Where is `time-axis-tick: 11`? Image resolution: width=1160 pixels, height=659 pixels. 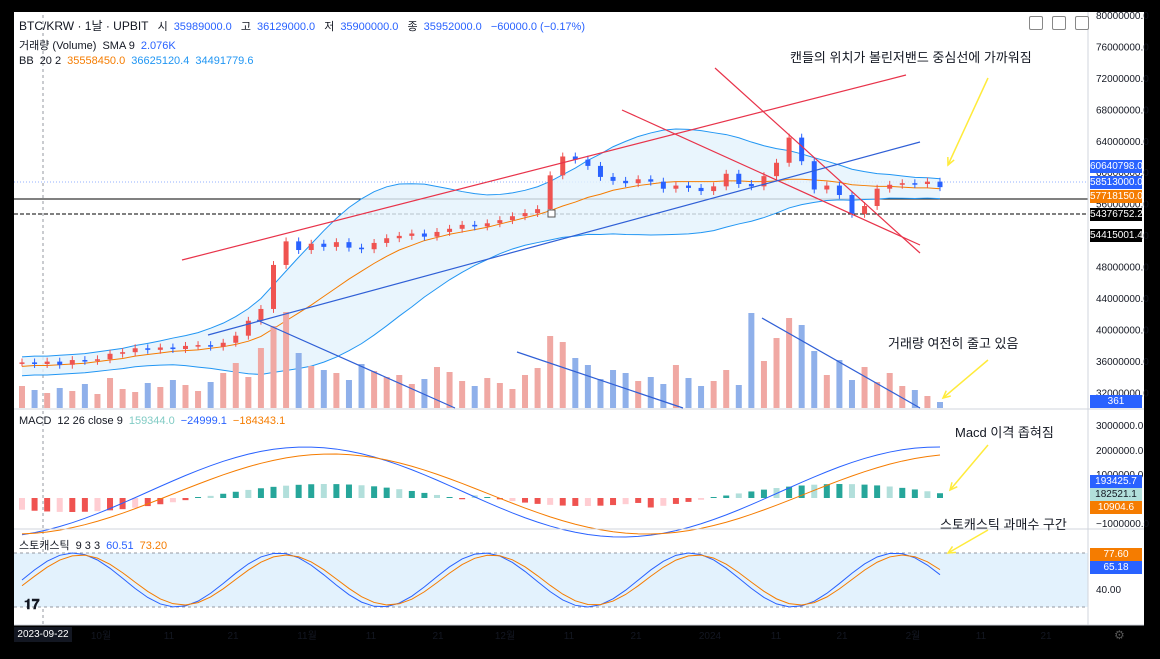
time-axis-tick: 11 is located at coordinates (981, 636).